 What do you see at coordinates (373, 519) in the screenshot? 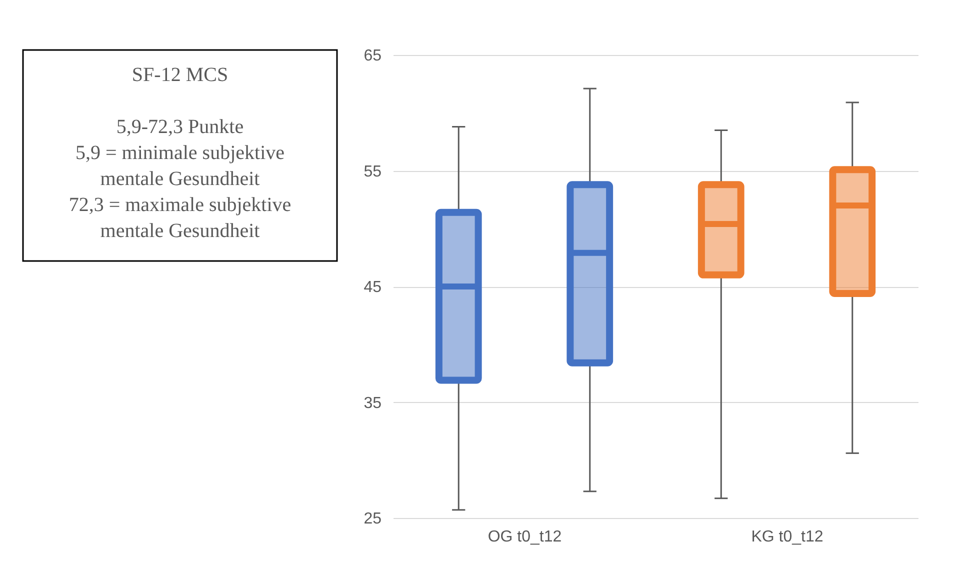
I see `y-tick-label: 25` at bounding box center [373, 519].